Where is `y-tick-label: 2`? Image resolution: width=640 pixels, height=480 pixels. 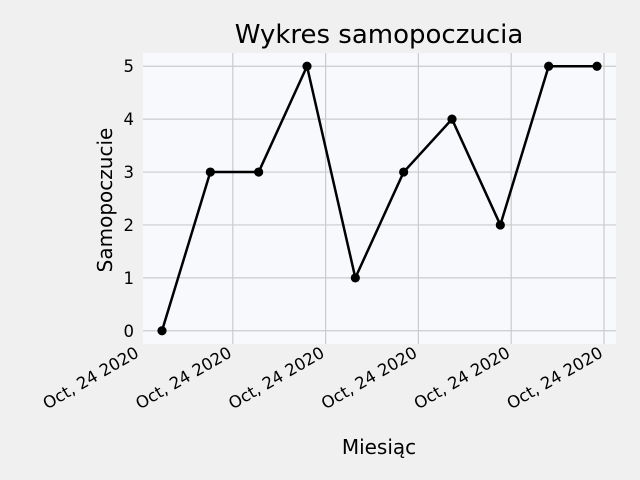 y-tick-label: 2 is located at coordinates (129, 225).